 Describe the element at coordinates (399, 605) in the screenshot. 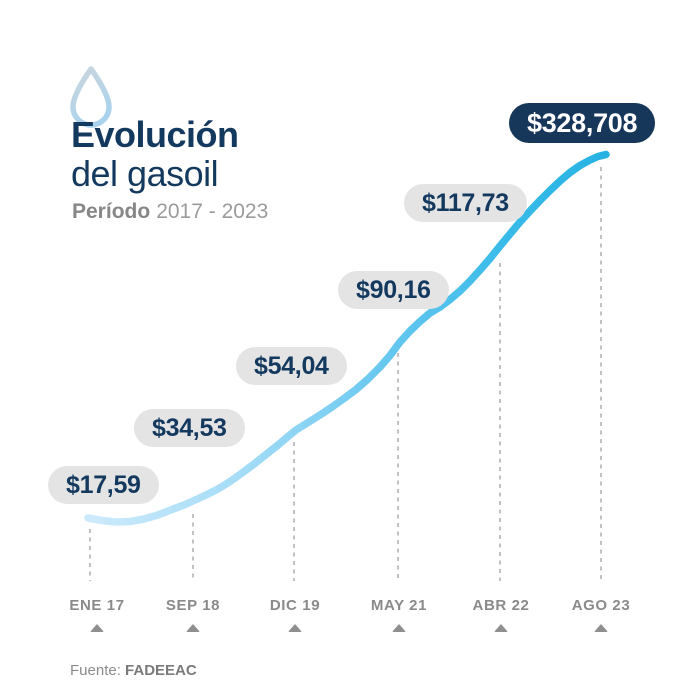

I see `axis-label-may21: MAY 21` at that location.